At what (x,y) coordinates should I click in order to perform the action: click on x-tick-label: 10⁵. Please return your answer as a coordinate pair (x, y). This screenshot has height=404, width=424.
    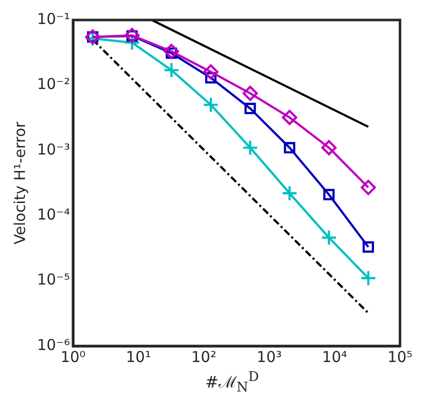
    Looking at the image, I should click on (400, 357).